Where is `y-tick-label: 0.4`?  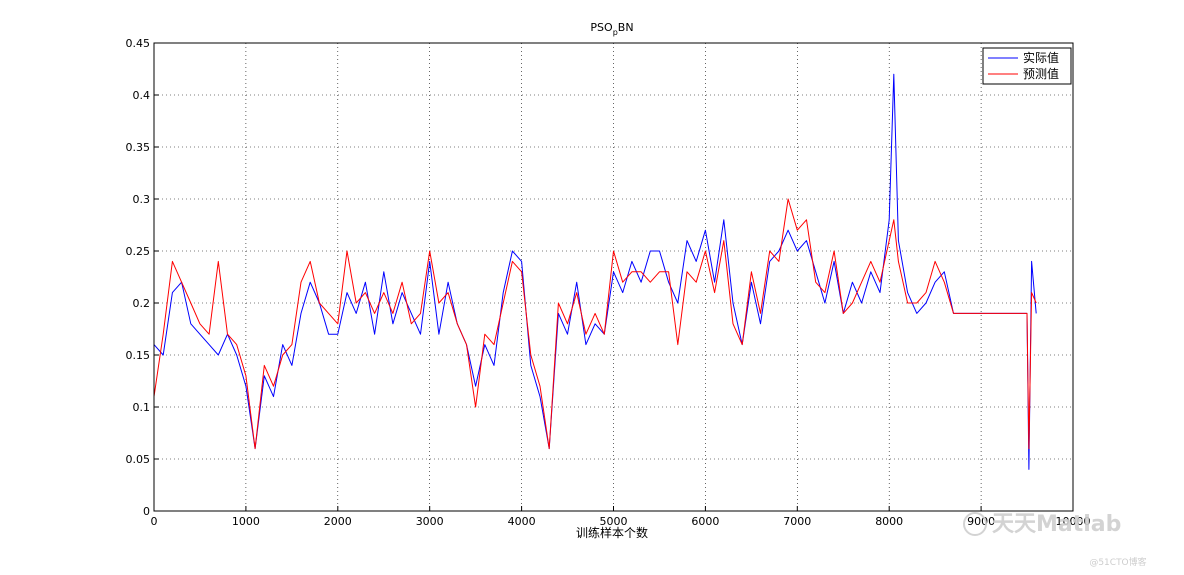 y-tick-label: 0.4 is located at coordinates (142, 95).